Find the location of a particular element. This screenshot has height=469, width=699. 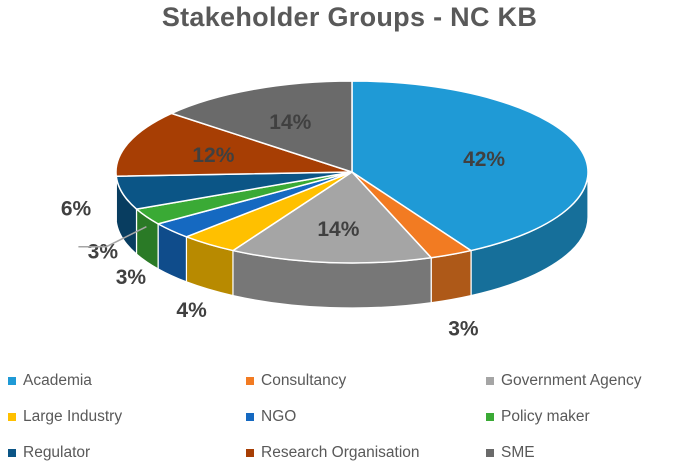

legend-item-ngo: NGO is located at coordinates (271, 417).